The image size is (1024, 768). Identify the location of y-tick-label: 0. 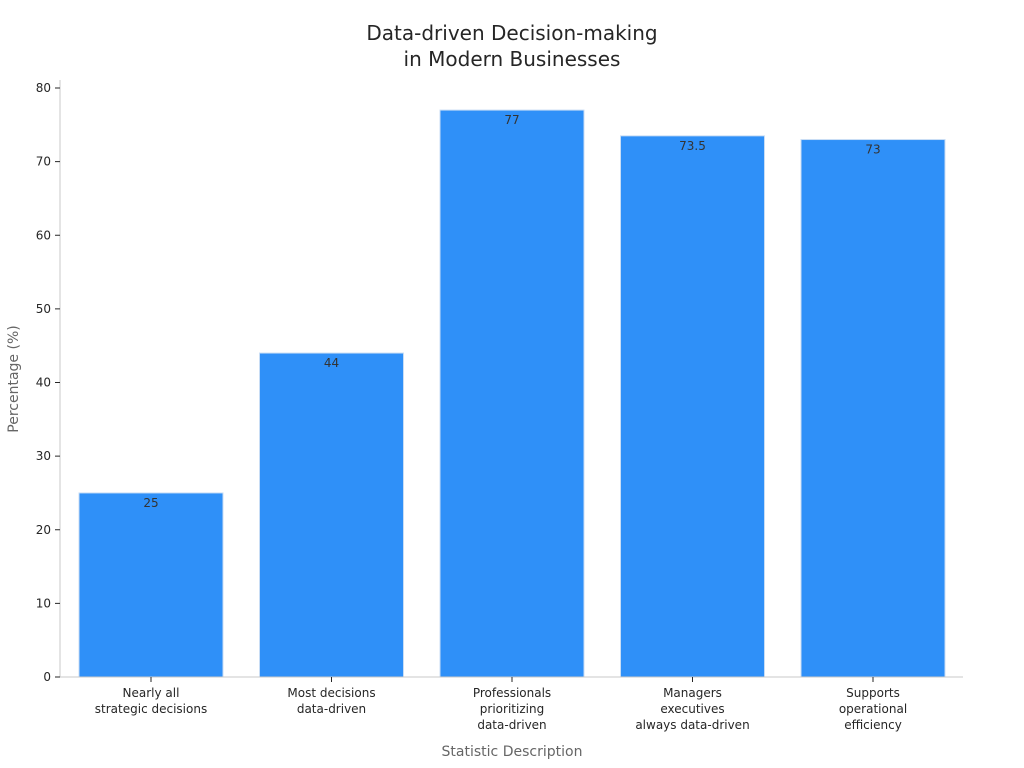
(47, 677).